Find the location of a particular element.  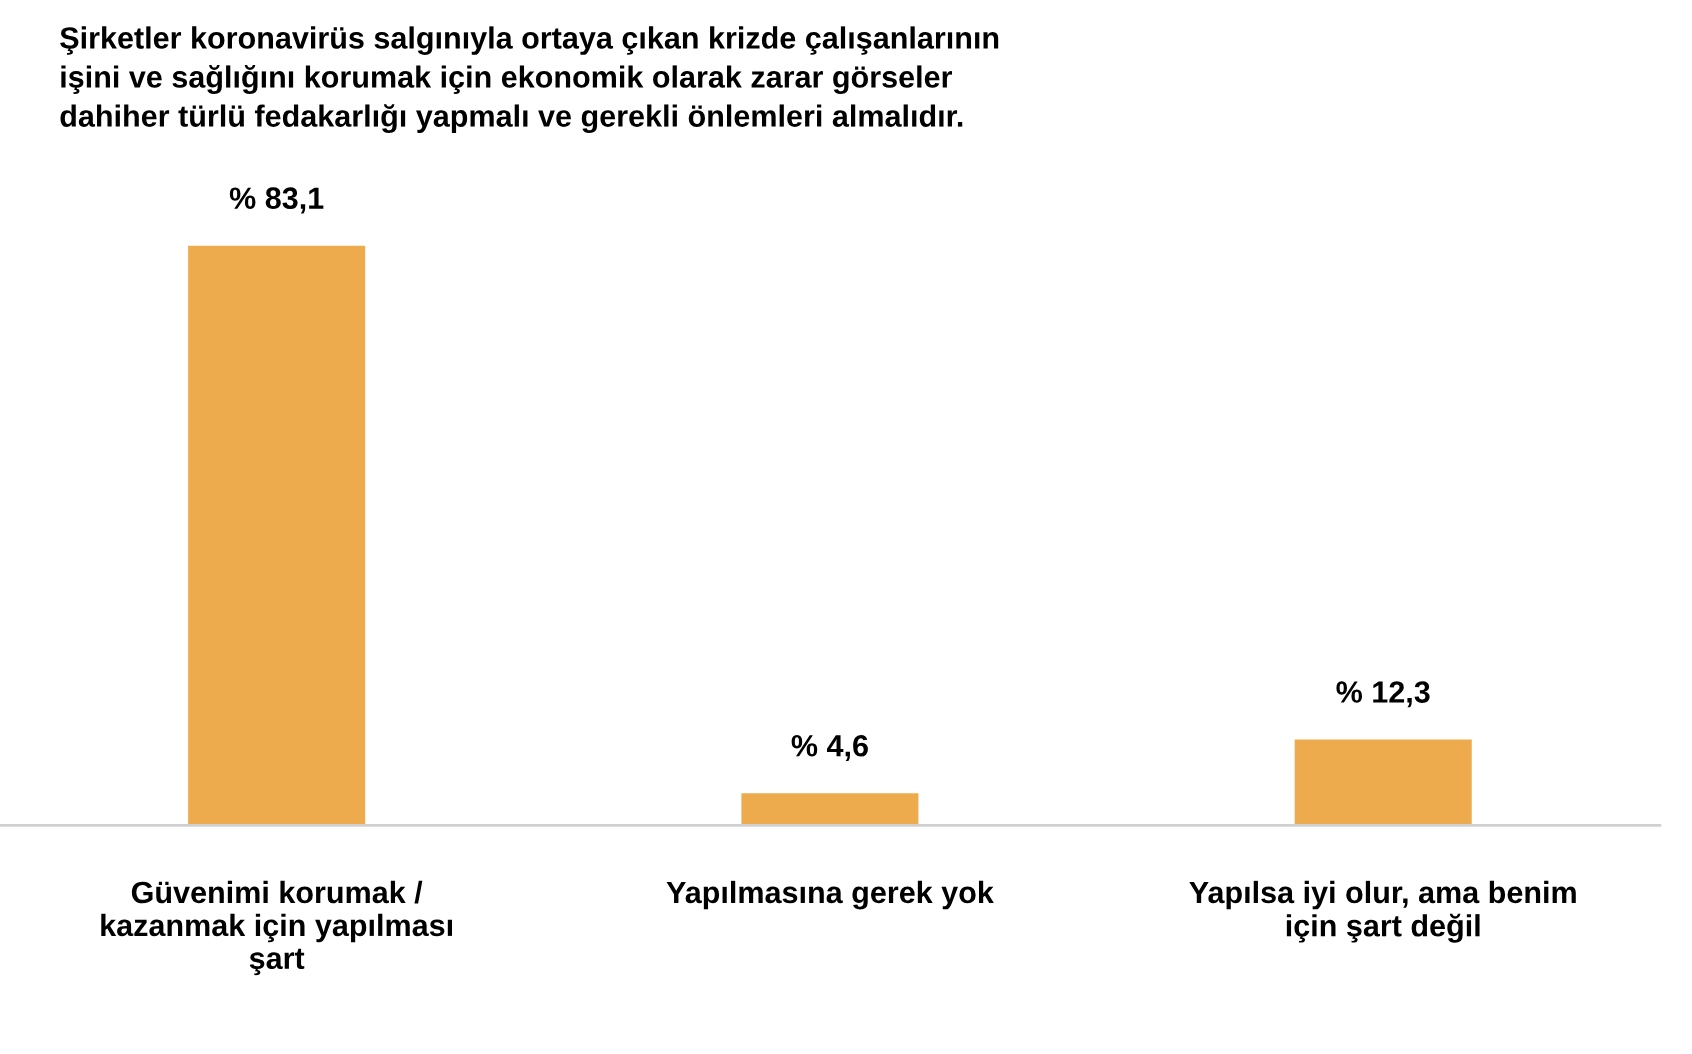

x-tick-label: Güvenimi korumak / kazanmak için yapılması şart is located at coordinates (276, 928).